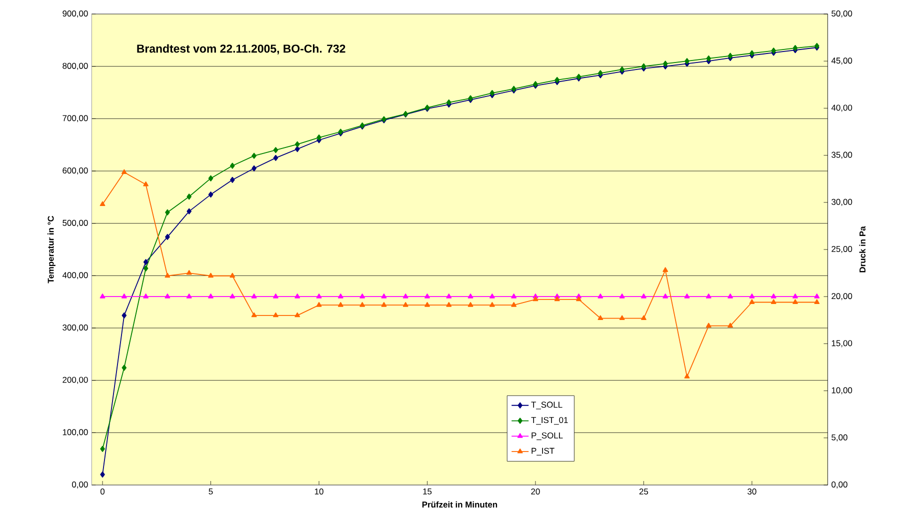 The image size is (899, 528). I want to click on y-tick-label: 700,00, so click(75, 118).